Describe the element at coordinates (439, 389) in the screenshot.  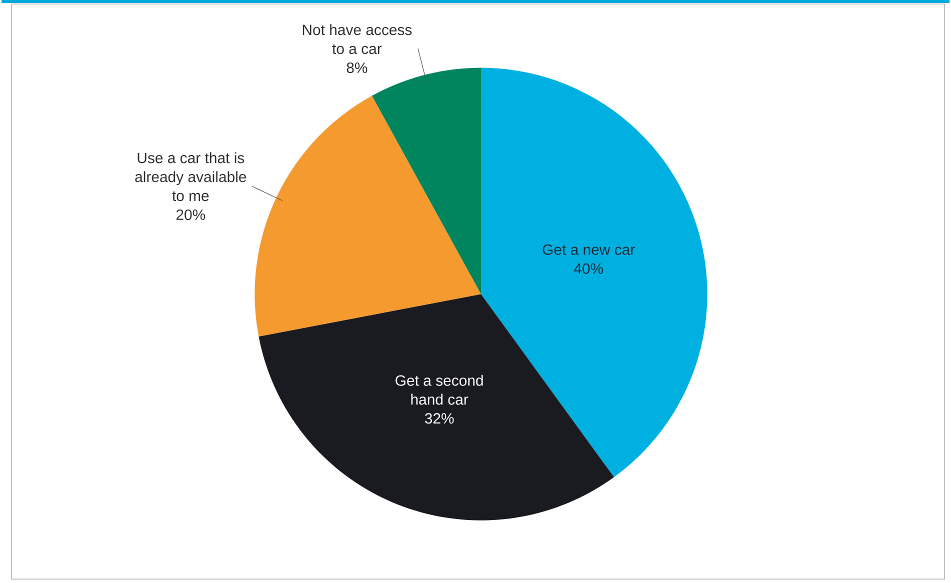
I see `slice-label: Get a second hand car` at that location.